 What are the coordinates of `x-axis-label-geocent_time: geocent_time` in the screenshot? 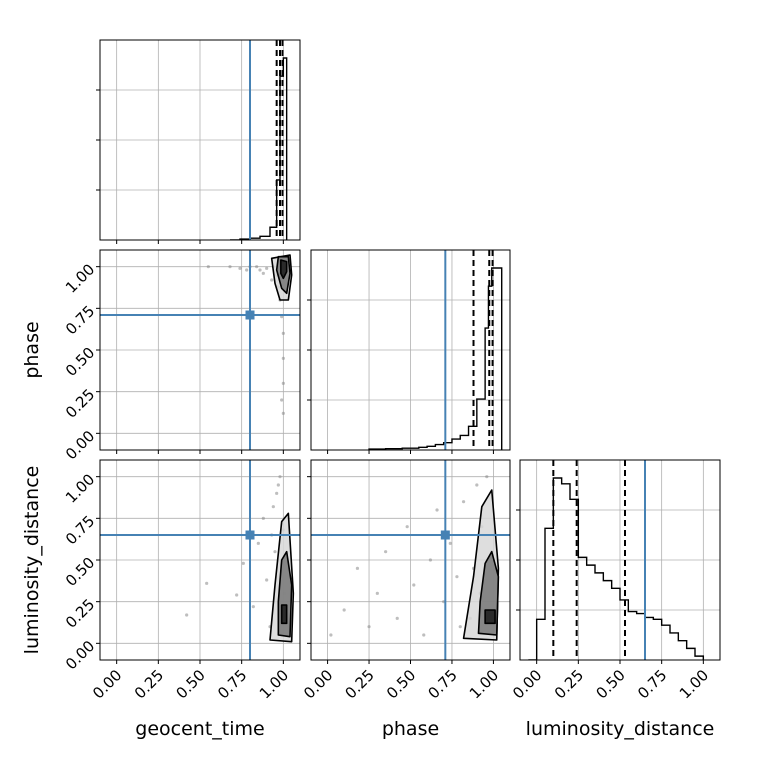 It's located at (199, 729).